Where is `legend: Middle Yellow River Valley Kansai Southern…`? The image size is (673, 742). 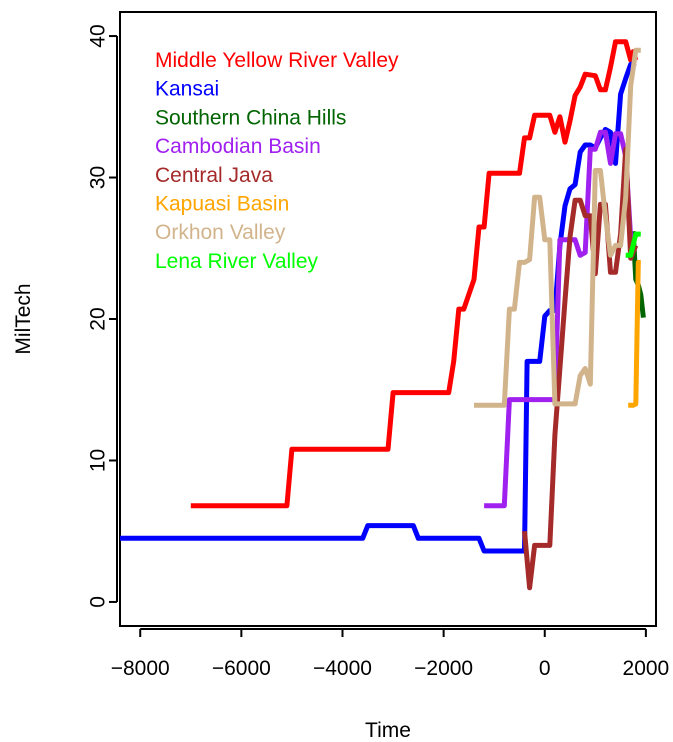 legend: Middle Yellow River Valley Kansai Southern… is located at coordinates (277, 161).